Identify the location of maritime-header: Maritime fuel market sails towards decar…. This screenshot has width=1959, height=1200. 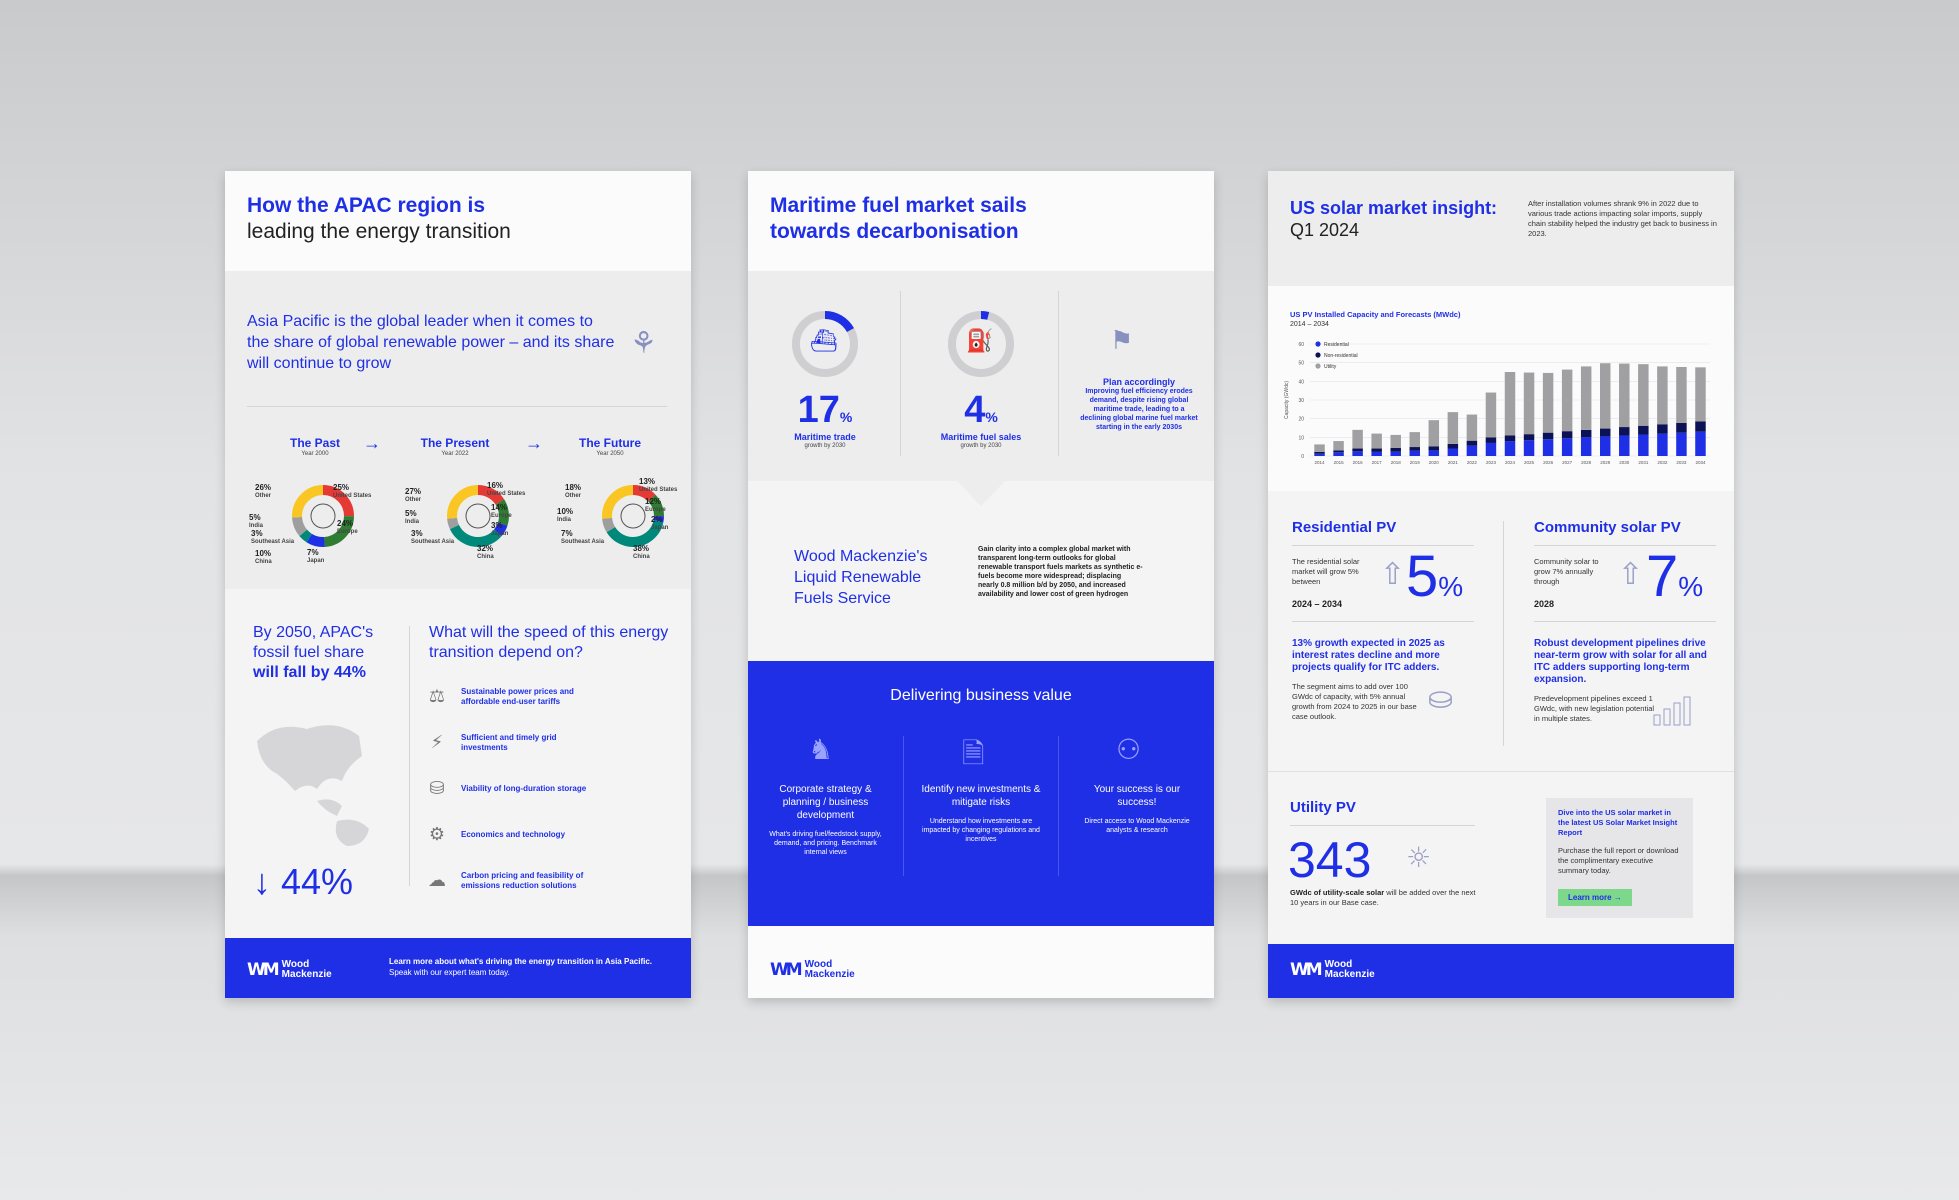
(981, 221).